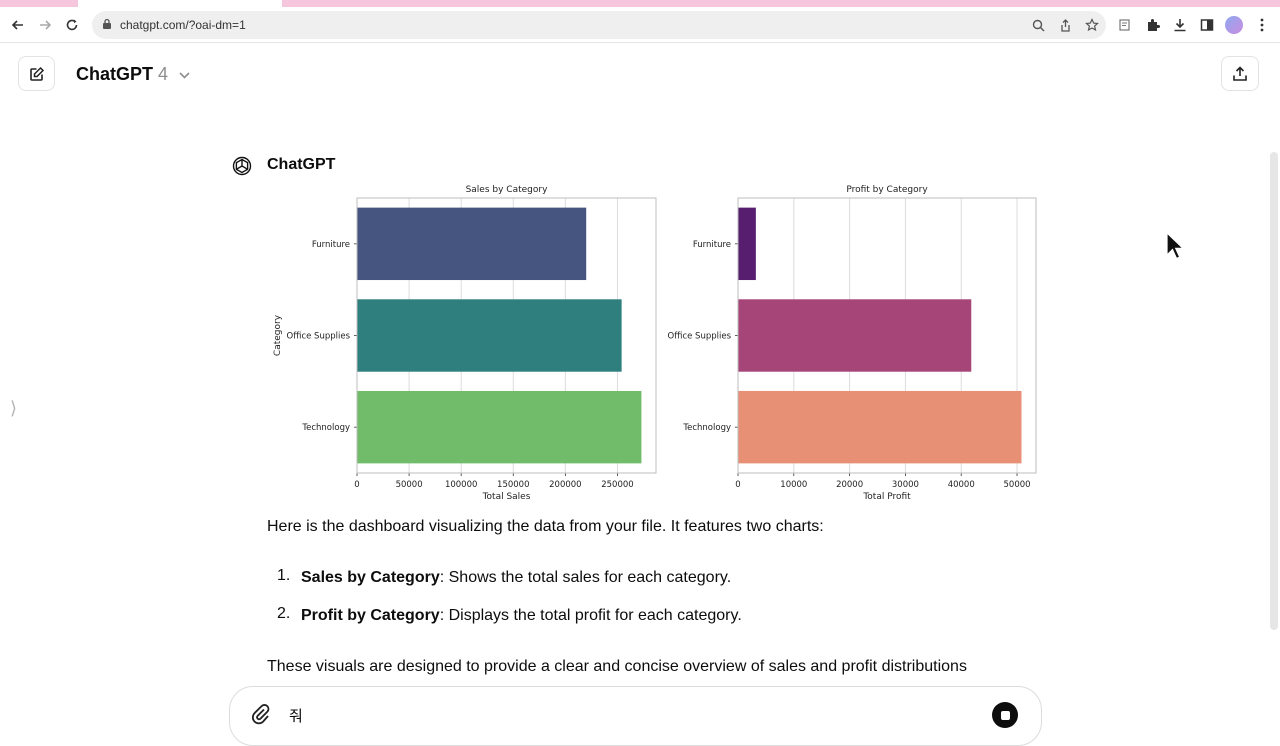  I want to click on x-axis-label: Total Sales, so click(506, 497).